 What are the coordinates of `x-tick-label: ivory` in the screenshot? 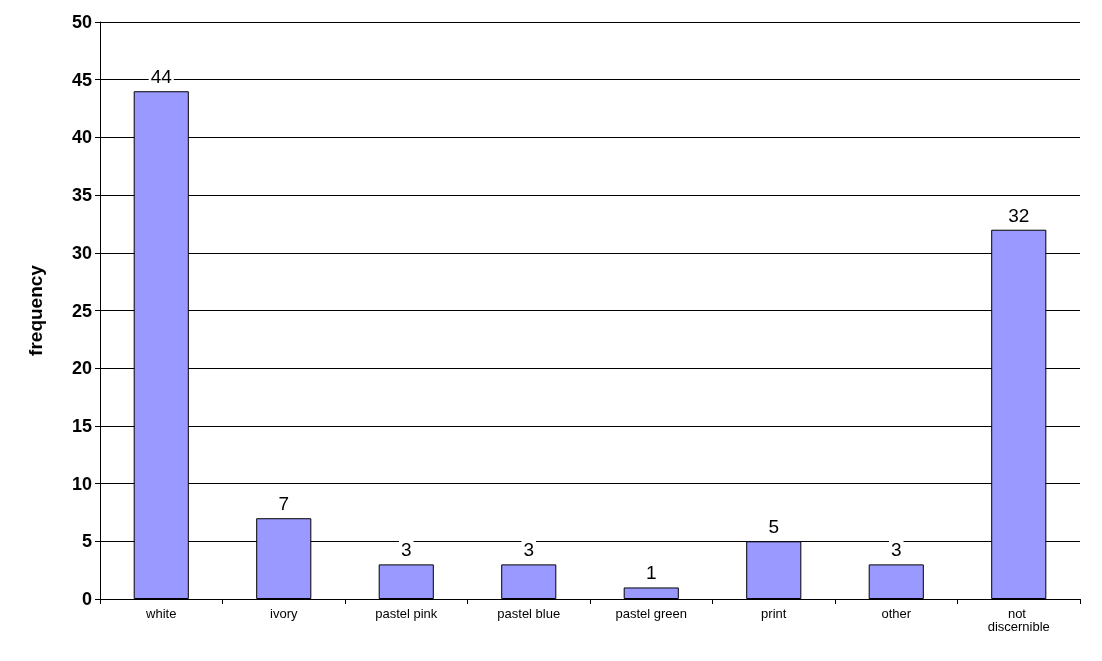 It's located at (284, 613).